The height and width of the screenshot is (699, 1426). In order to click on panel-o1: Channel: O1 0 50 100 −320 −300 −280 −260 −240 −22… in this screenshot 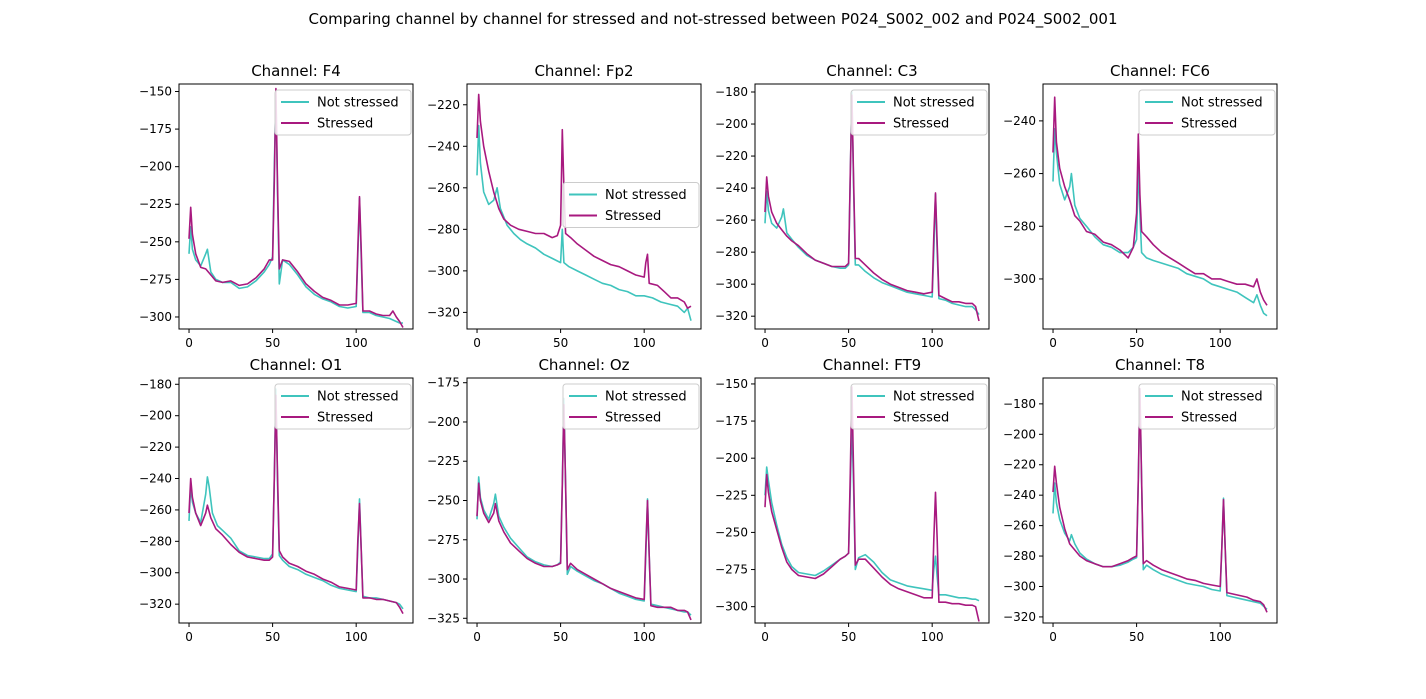, I will do `click(276, 500)`.